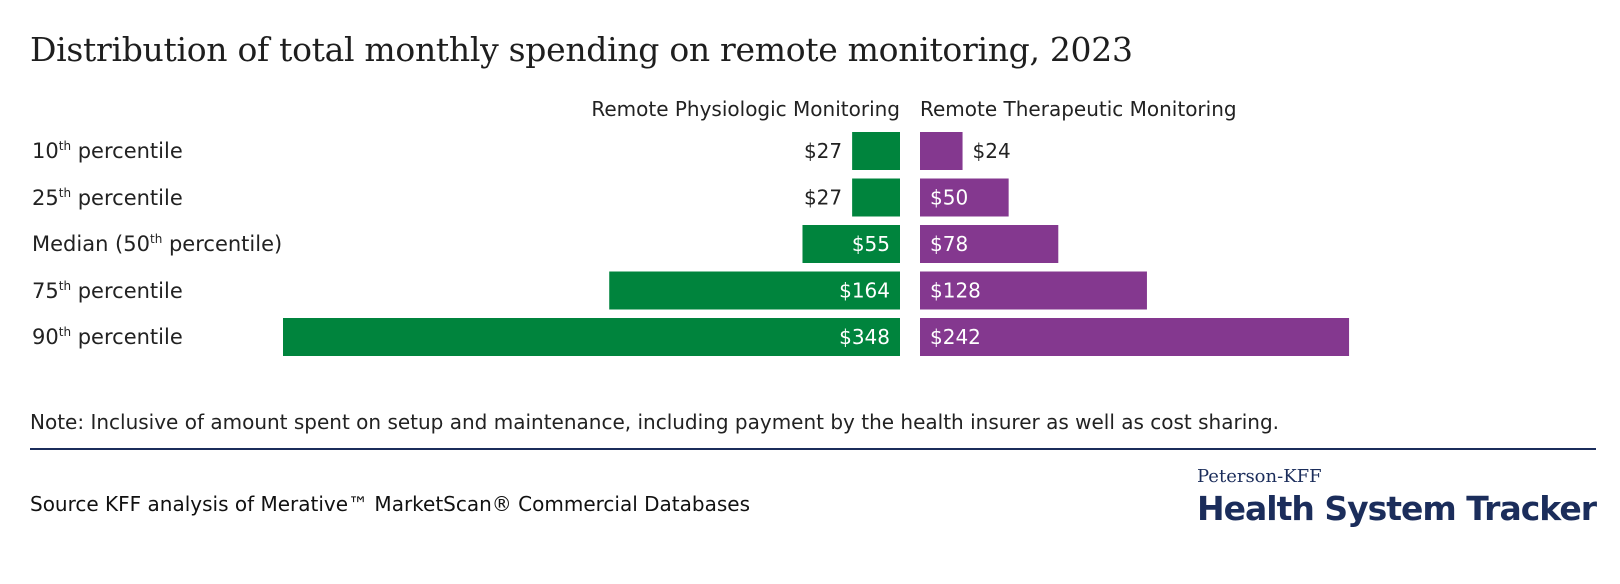 This screenshot has width=1620, height=584. I want to click on data-label-therapeutic-3: $128, so click(955, 291).